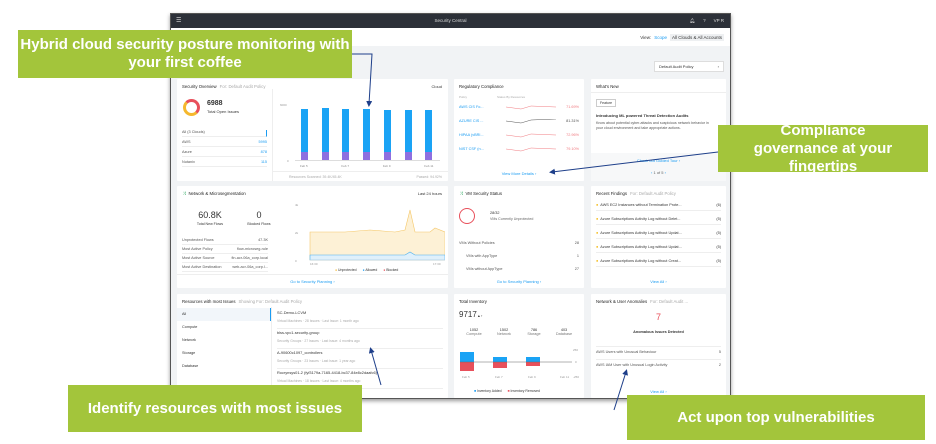 The image size is (936, 444). What do you see at coordinates (370, 234) in the screenshot?
I see `flows-area-chart: 4k 2k 0 16:30 17:30` at bounding box center [370, 234].